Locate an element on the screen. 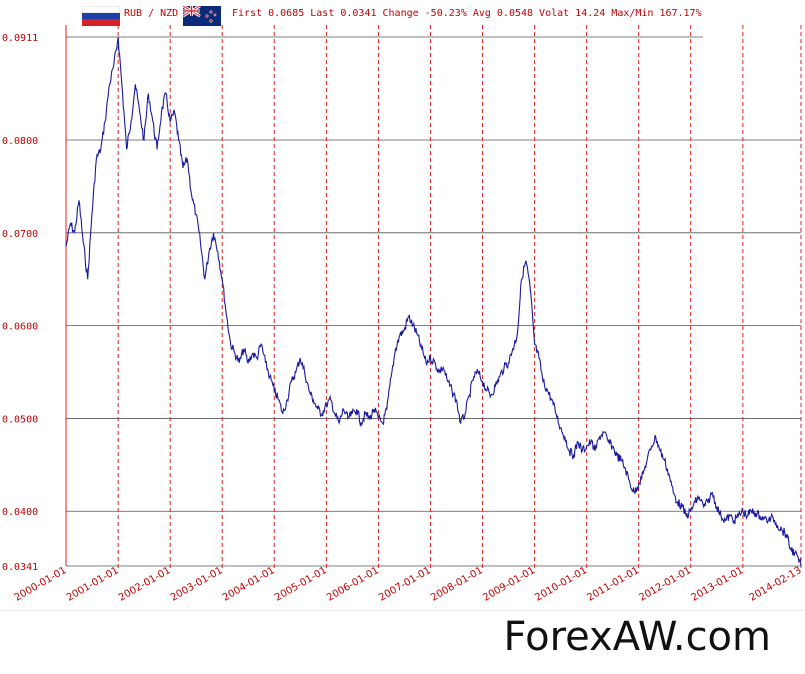  y-tick-label: 0.0500 is located at coordinates (20, 419).